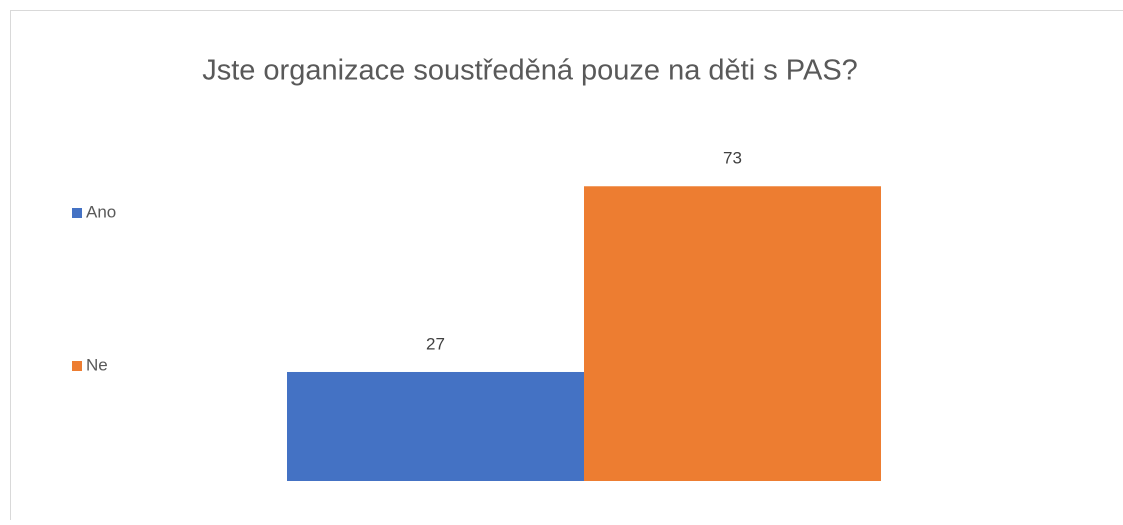  What do you see at coordinates (97, 364) in the screenshot?
I see `legend-label: Ne` at bounding box center [97, 364].